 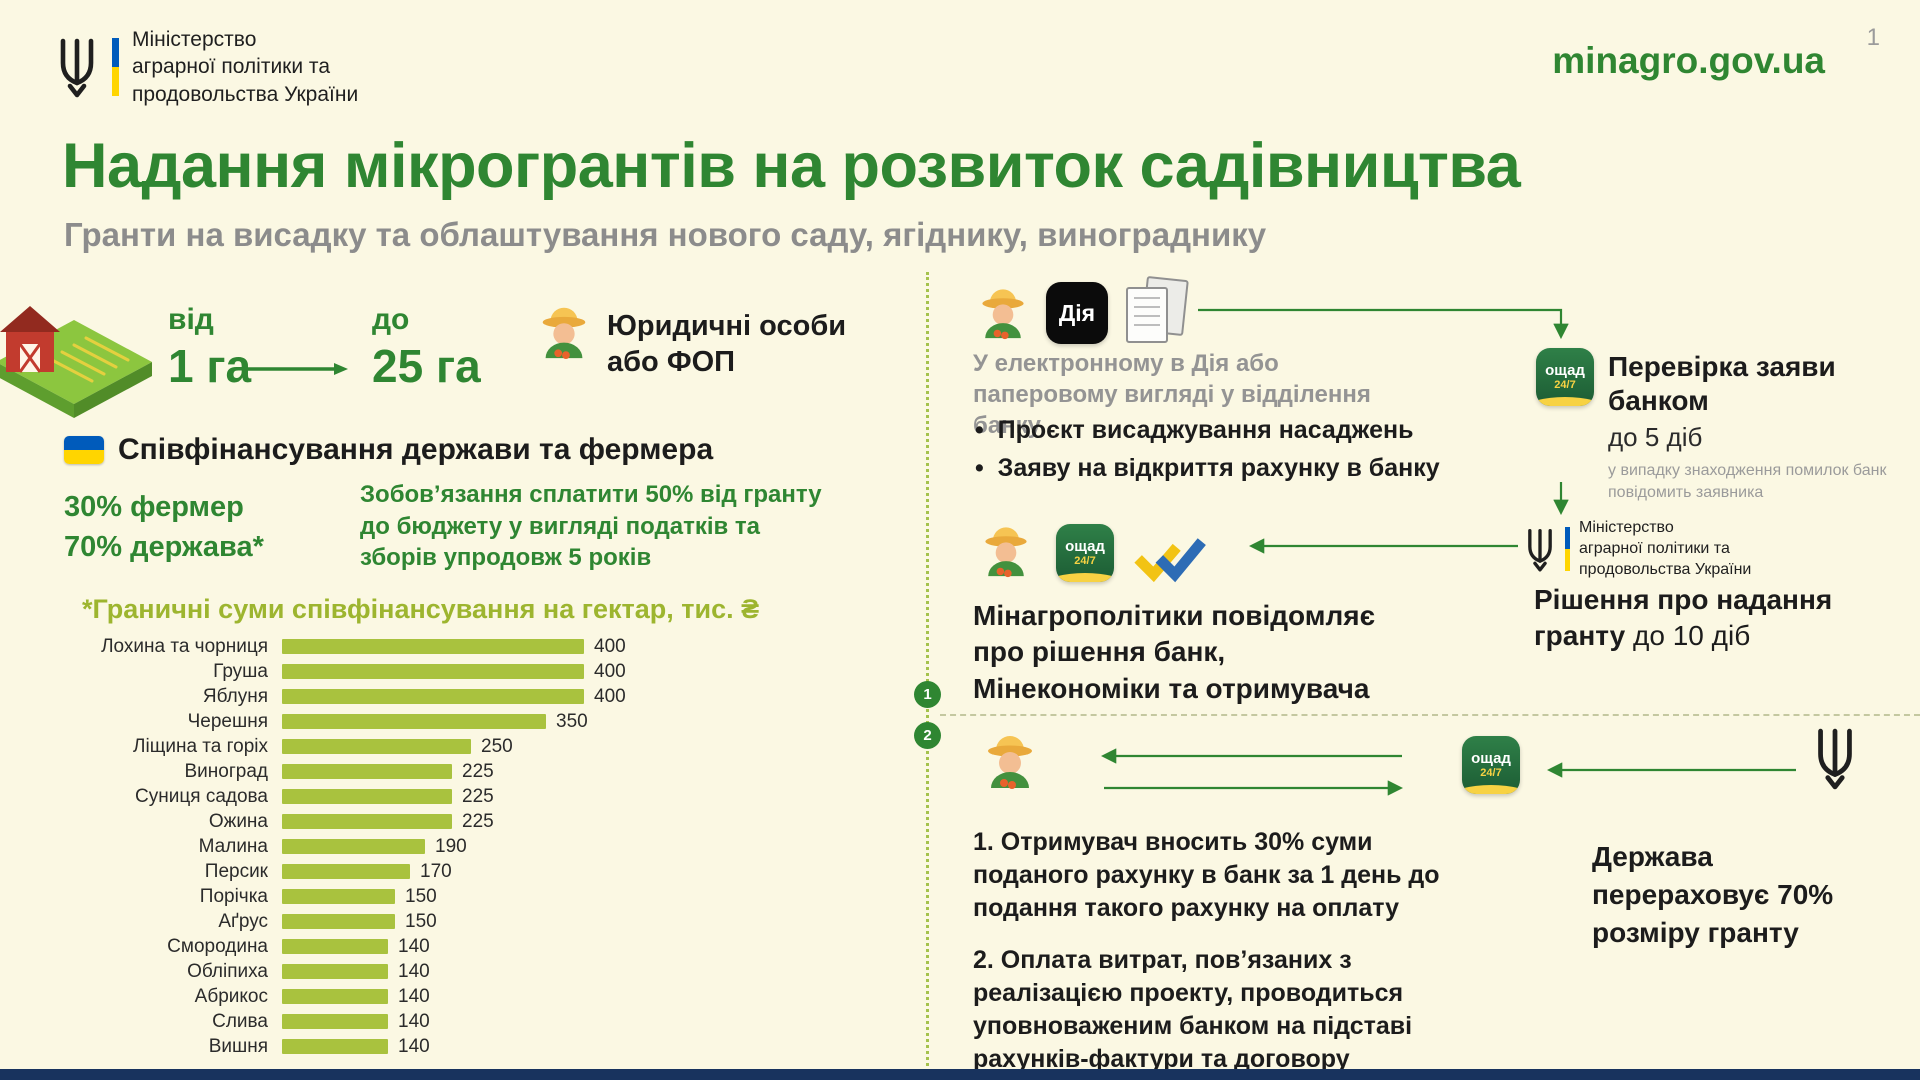 I want to click on vertical-dotted-divider, so click(x=927, y=669).